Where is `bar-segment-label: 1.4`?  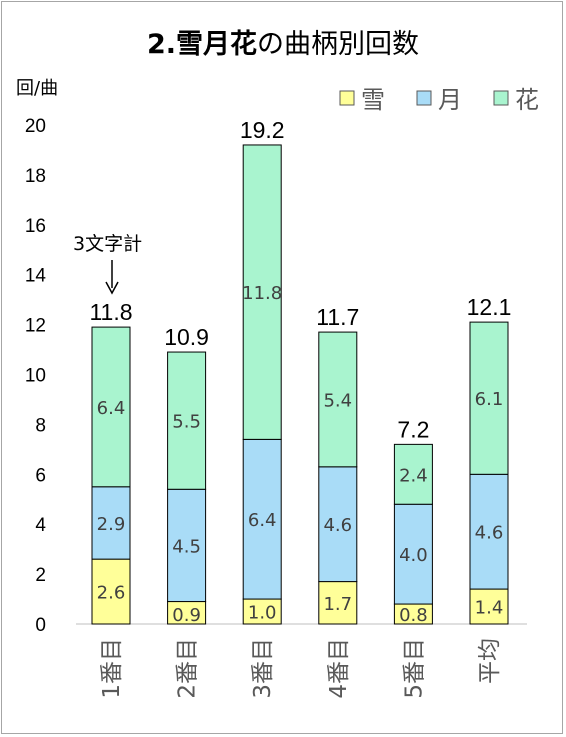 bar-segment-label: 1.4 is located at coordinates (489, 608).